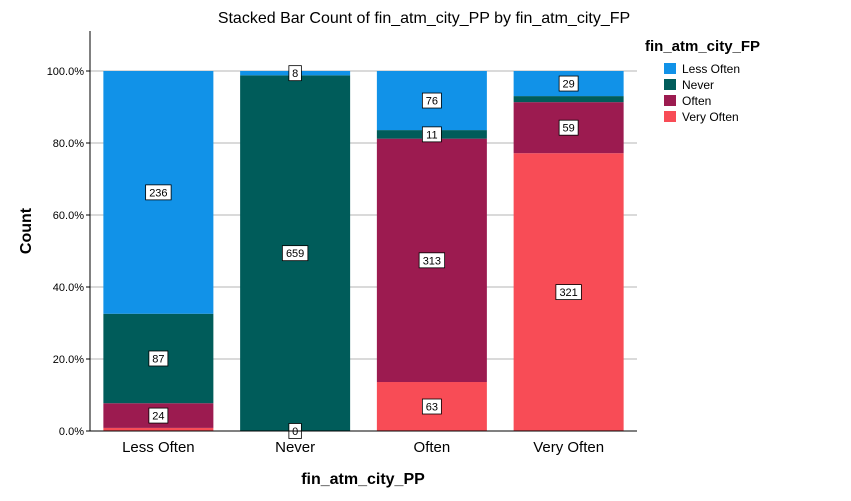 This screenshot has width=851, height=501. Describe the element at coordinates (26, 230) in the screenshot. I see `y-axis-title: Count` at that location.